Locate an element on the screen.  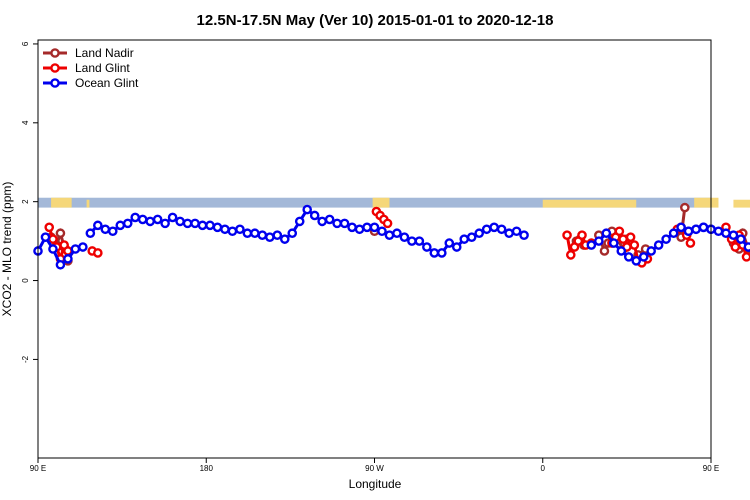
series-layer is located at coordinates (391, 236).